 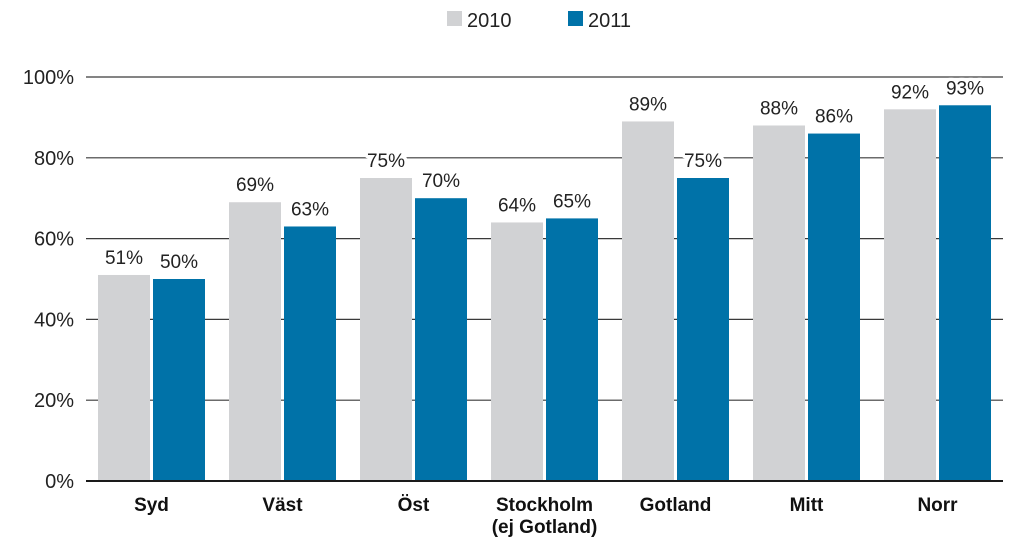 What do you see at coordinates (575, 18) in the screenshot?
I see `legend-swatch-2011` at bounding box center [575, 18].